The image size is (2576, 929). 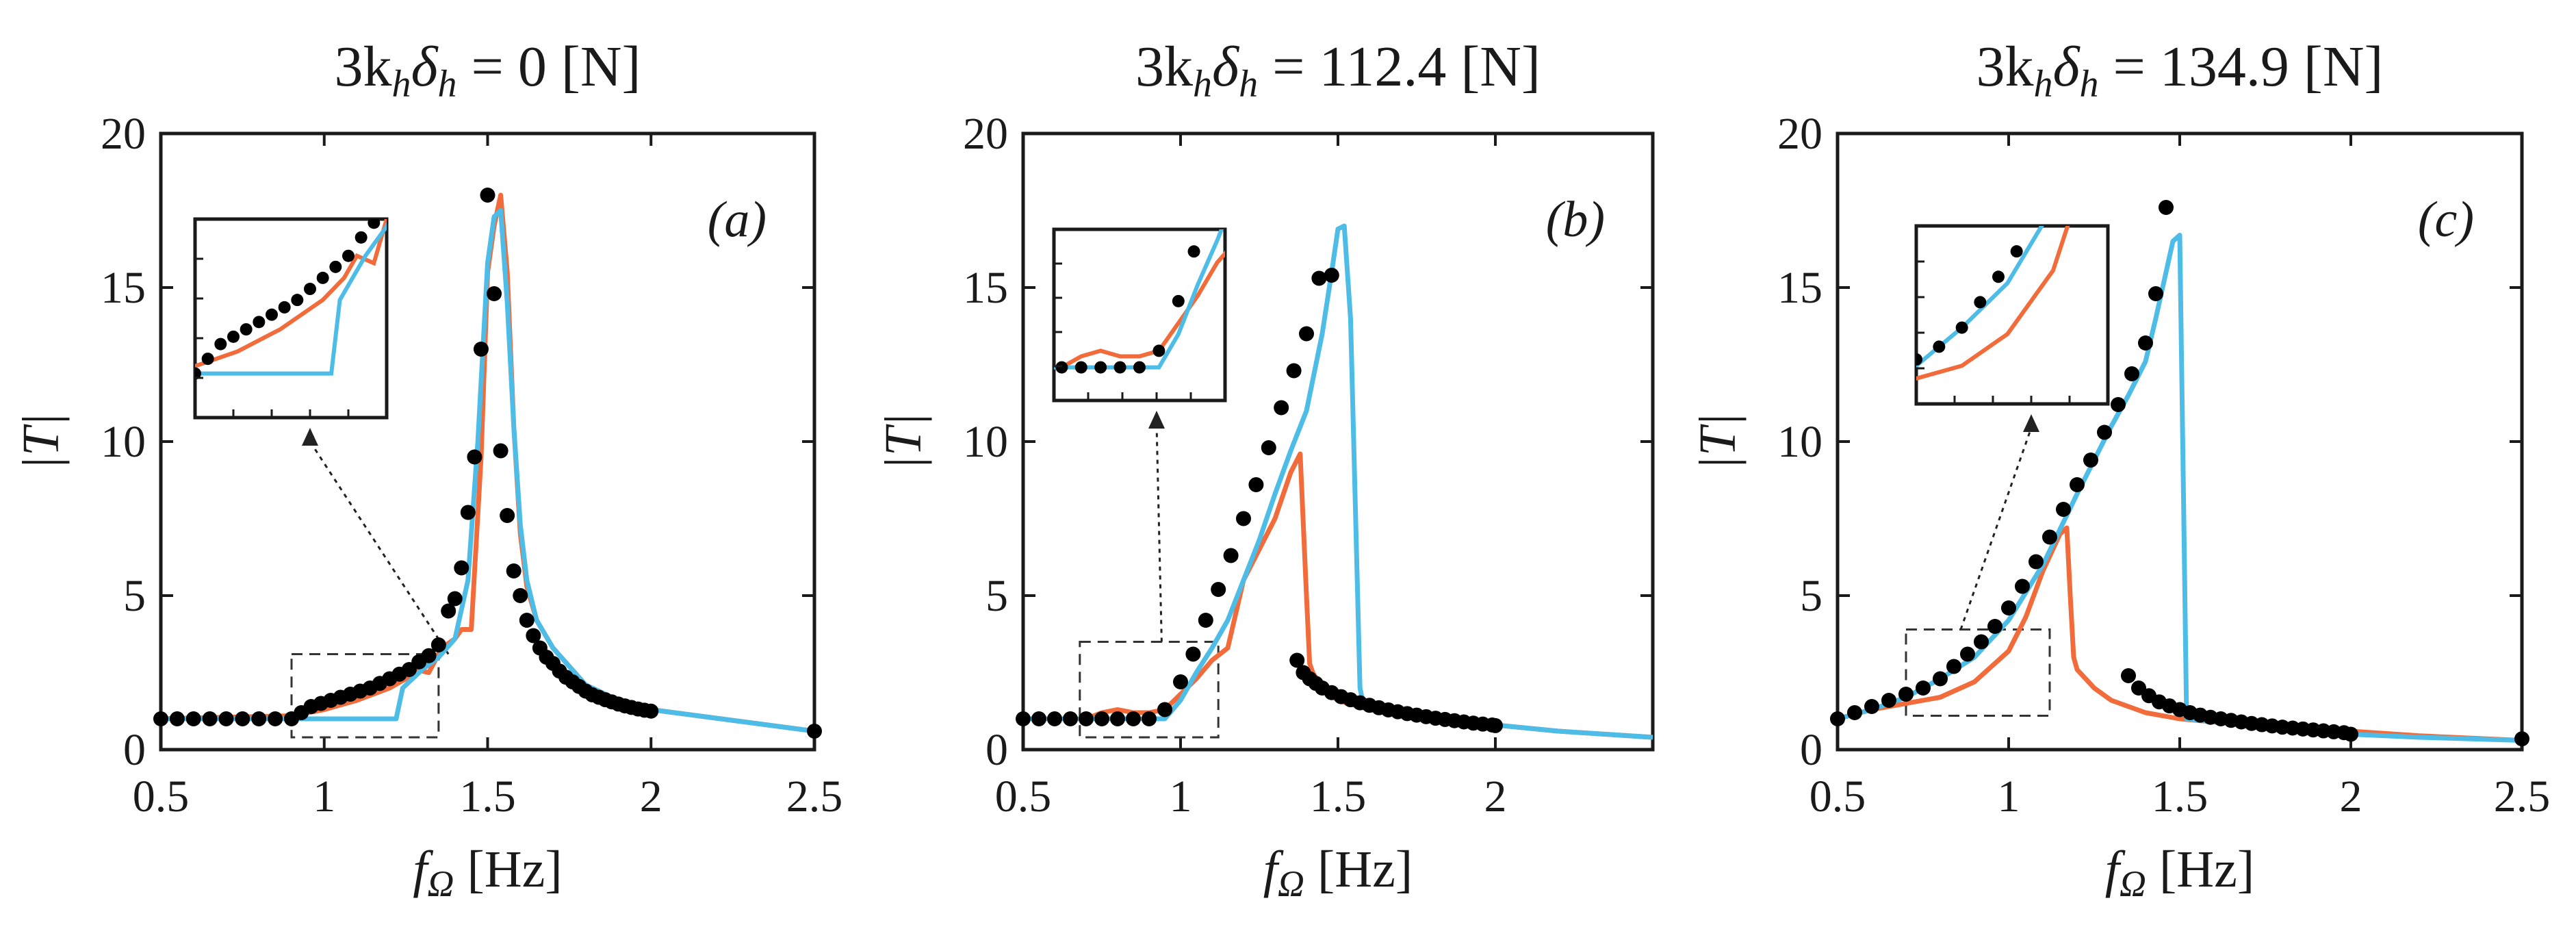 I want to click on title-sub1: h, so click(x=401, y=84).